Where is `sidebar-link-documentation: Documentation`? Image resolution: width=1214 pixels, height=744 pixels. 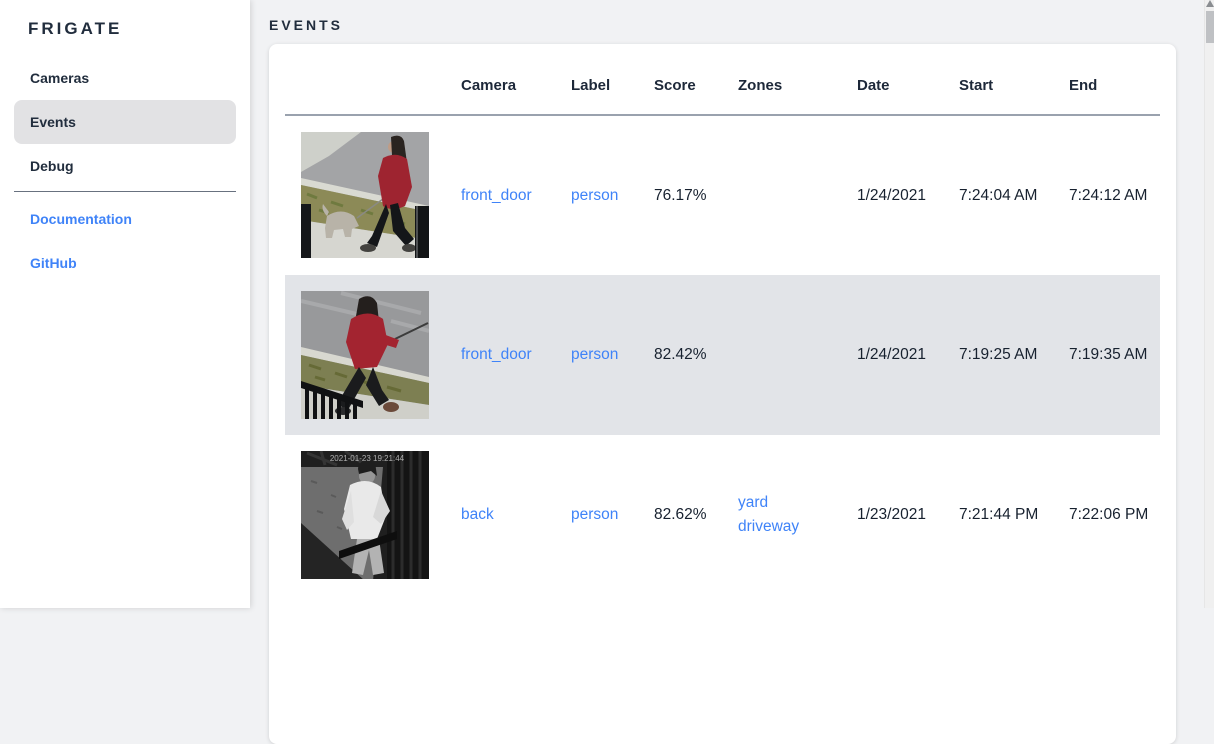 sidebar-link-documentation: Documentation is located at coordinates (125, 219).